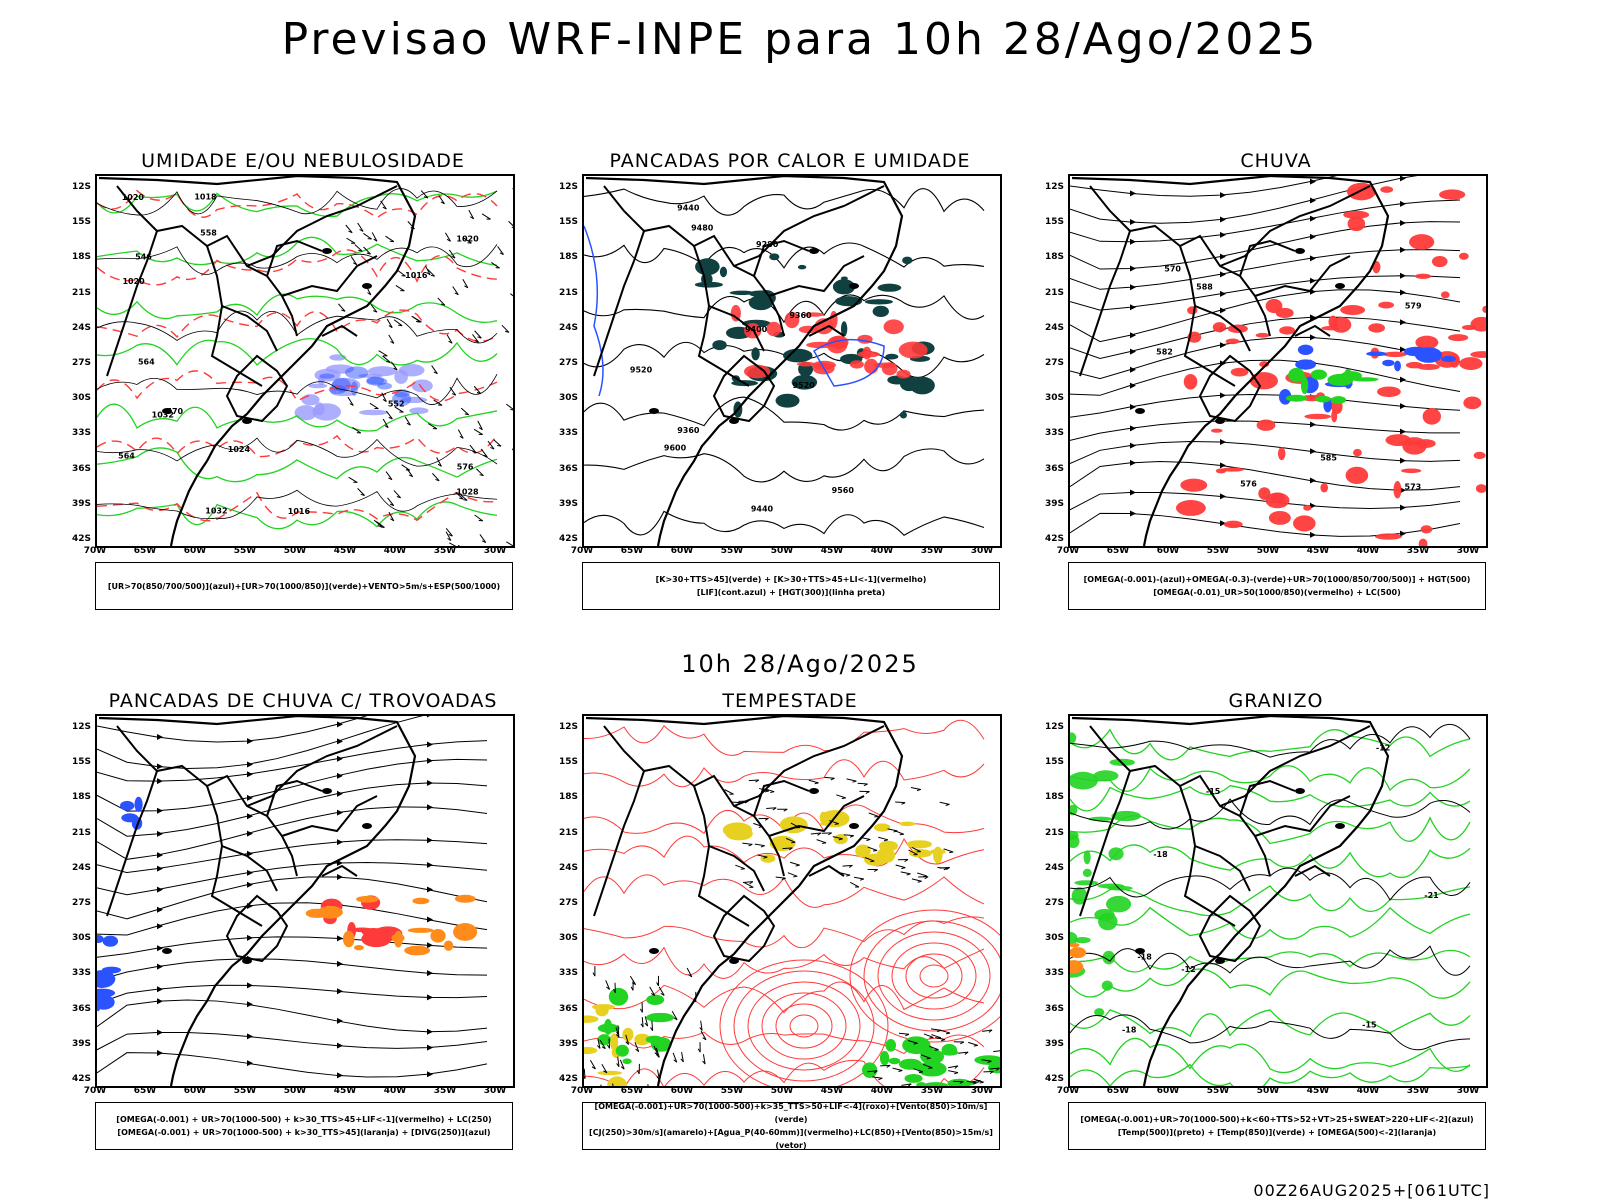  What do you see at coordinates (790, 701) in the screenshot?
I see `panel-title: TEMPESTADE` at bounding box center [790, 701].